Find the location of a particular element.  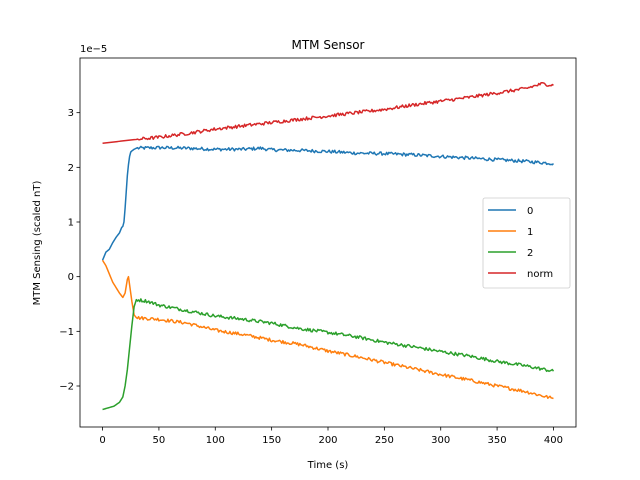

x-tick-label: 250 is located at coordinates (384, 440).